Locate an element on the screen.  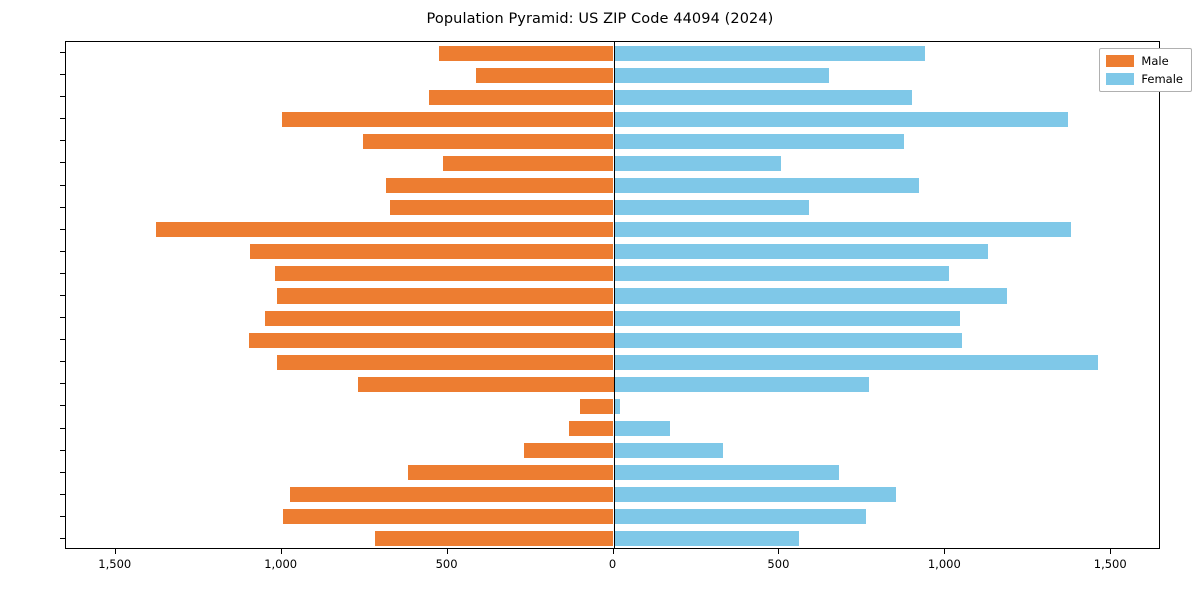
zero-axis-line is located at coordinates (614, 295).